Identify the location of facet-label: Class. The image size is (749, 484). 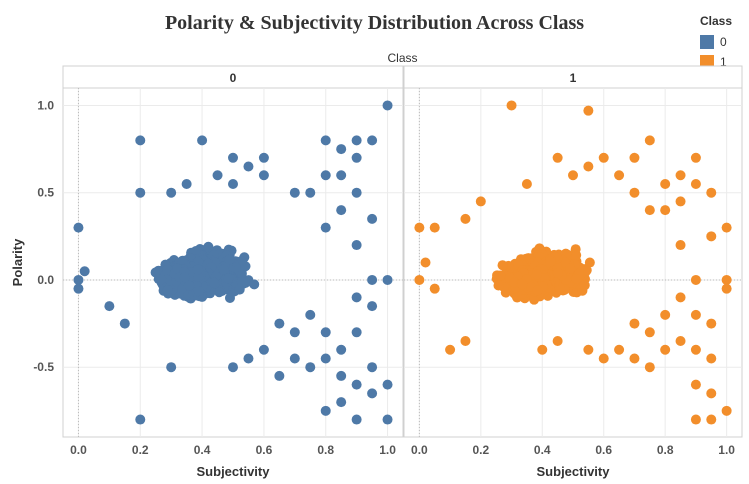
(402, 58).